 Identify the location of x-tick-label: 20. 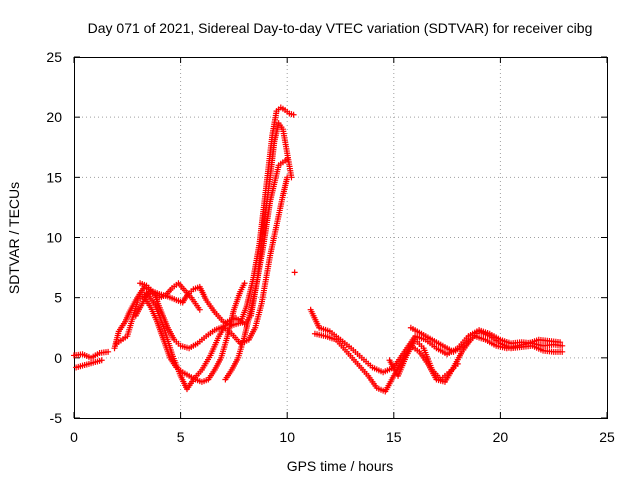
(501, 437).